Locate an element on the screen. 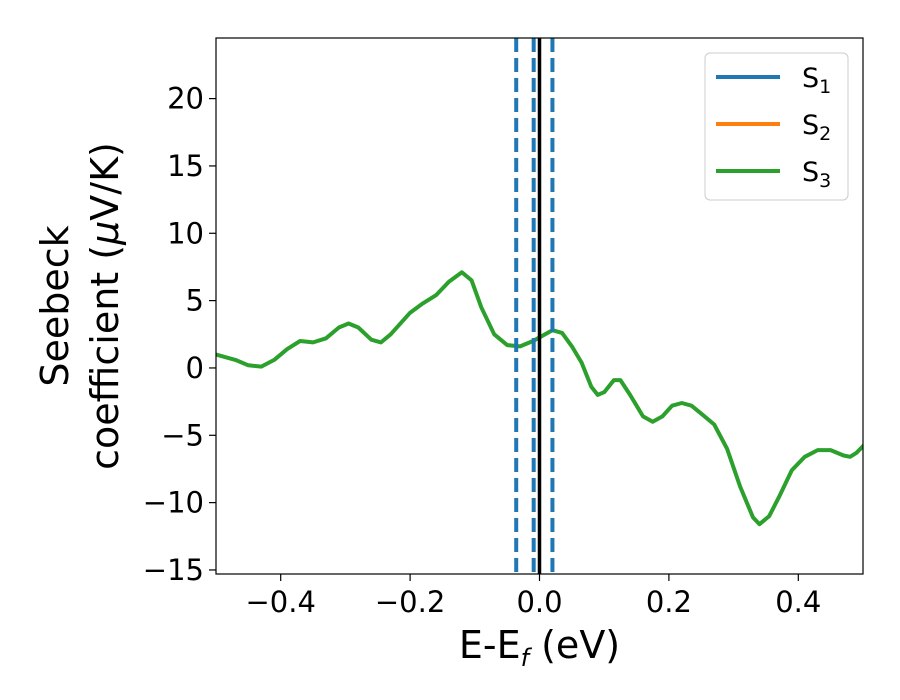 Image resolution: width=900 pixels, height=700 pixels. y-axis-label-line2-tail: V/K) is located at coordinates (105, 181).